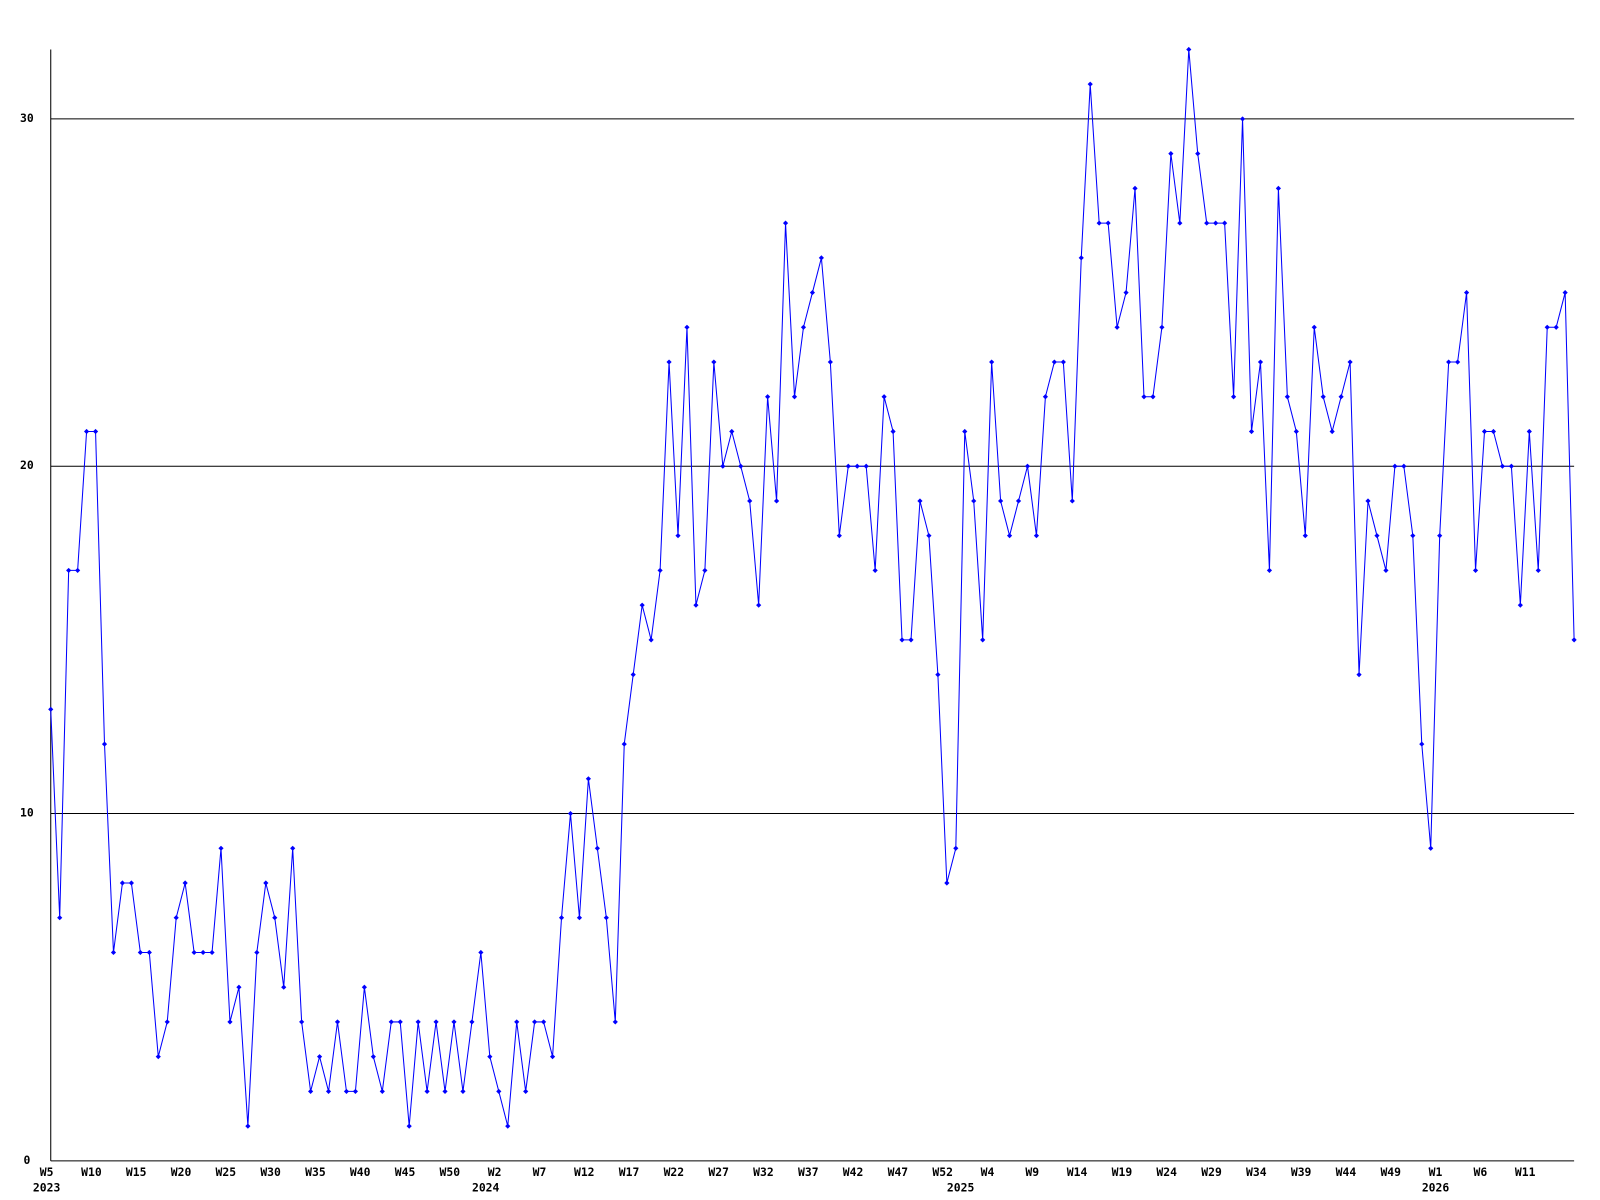 The width and height of the screenshot is (1600, 1200). I want to click on x-tick-label: W27, so click(718, 1172).